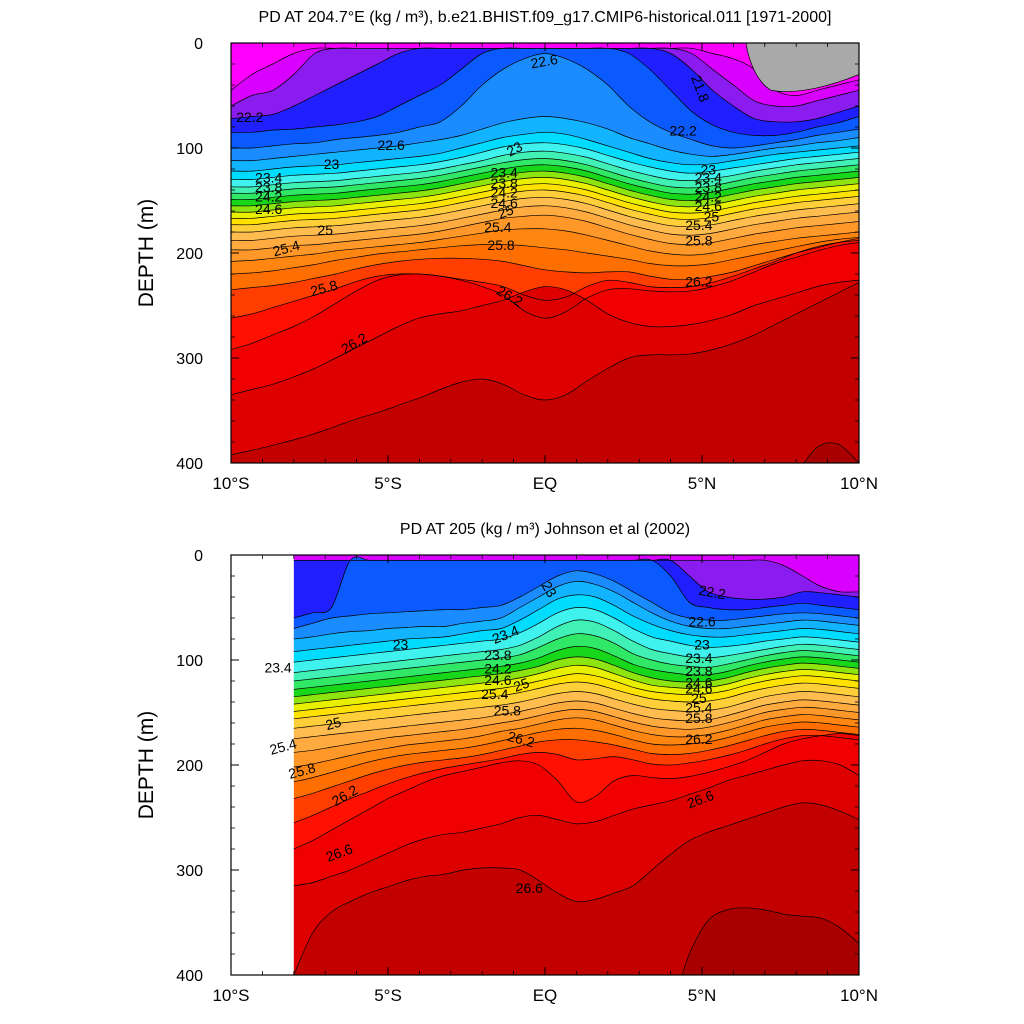  What do you see at coordinates (189, 976) in the screenshot?
I see `y-tick-label: 400` at bounding box center [189, 976].